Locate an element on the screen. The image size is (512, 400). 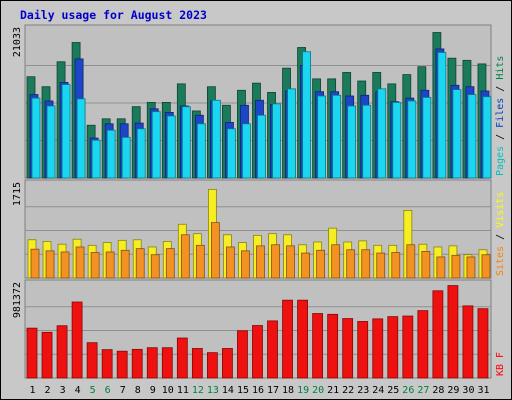
y-max-label: 1715 is located at coordinates (17, 194).